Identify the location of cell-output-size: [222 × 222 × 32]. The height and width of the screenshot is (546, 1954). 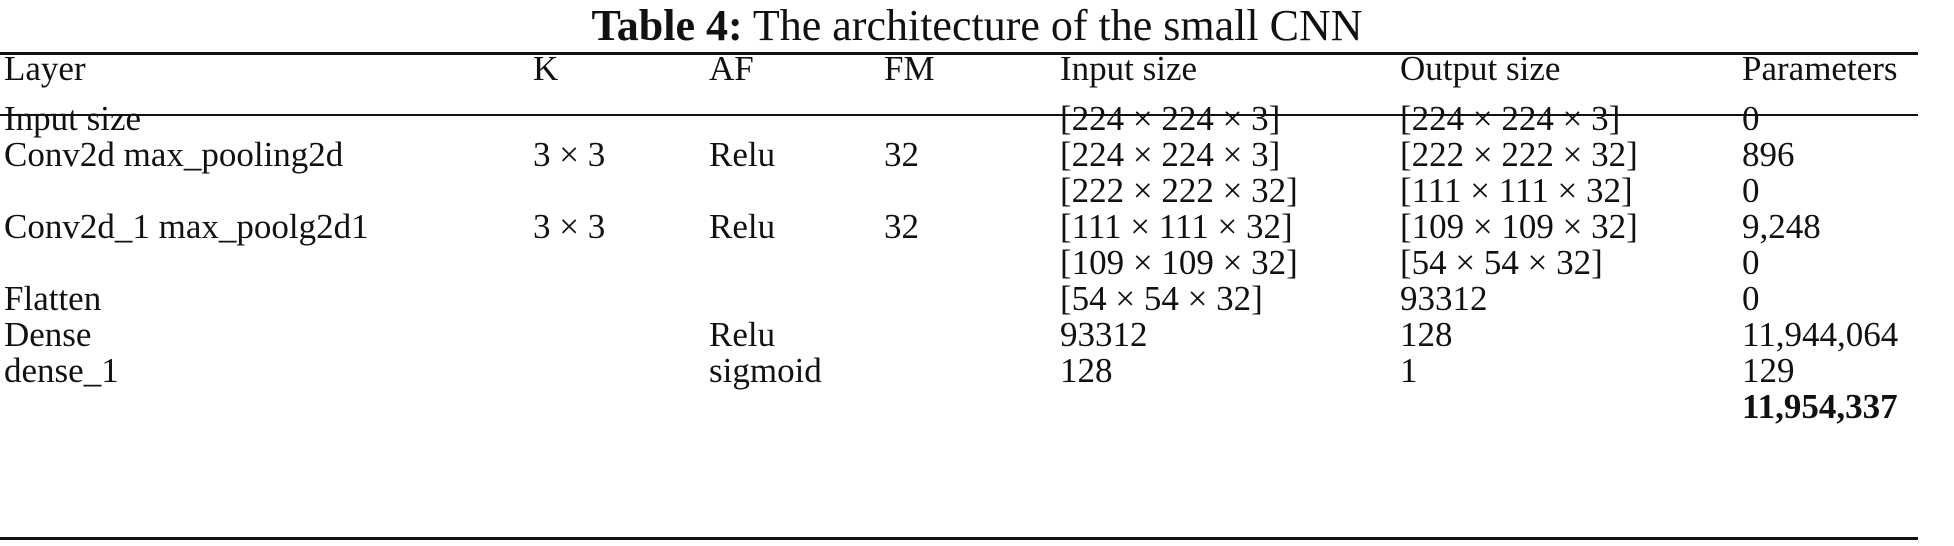
(1519, 154).